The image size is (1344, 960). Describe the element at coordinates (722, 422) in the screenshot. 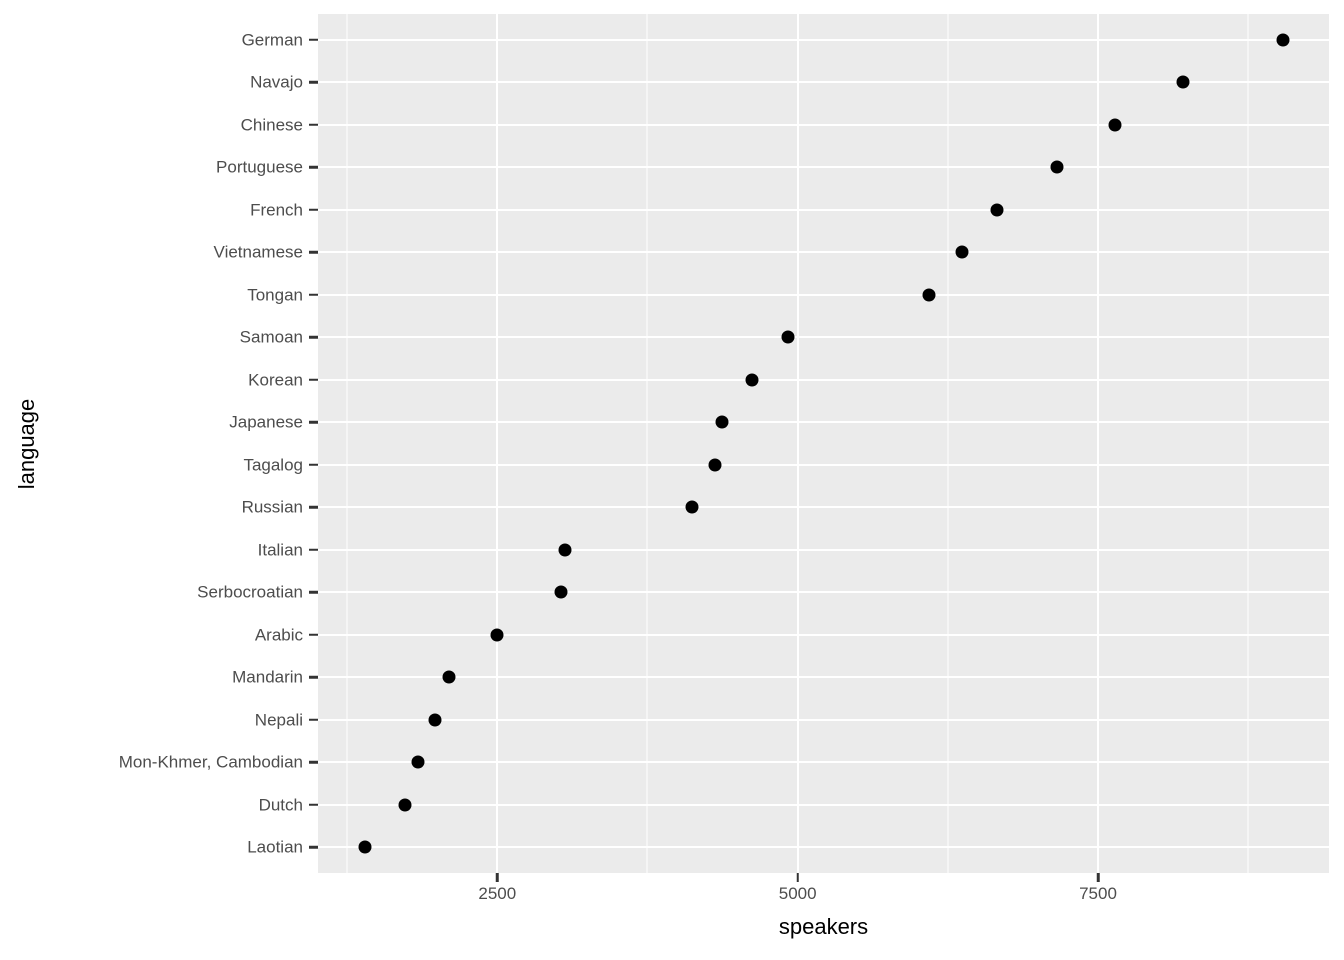

I see `data-point-japanese` at that location.